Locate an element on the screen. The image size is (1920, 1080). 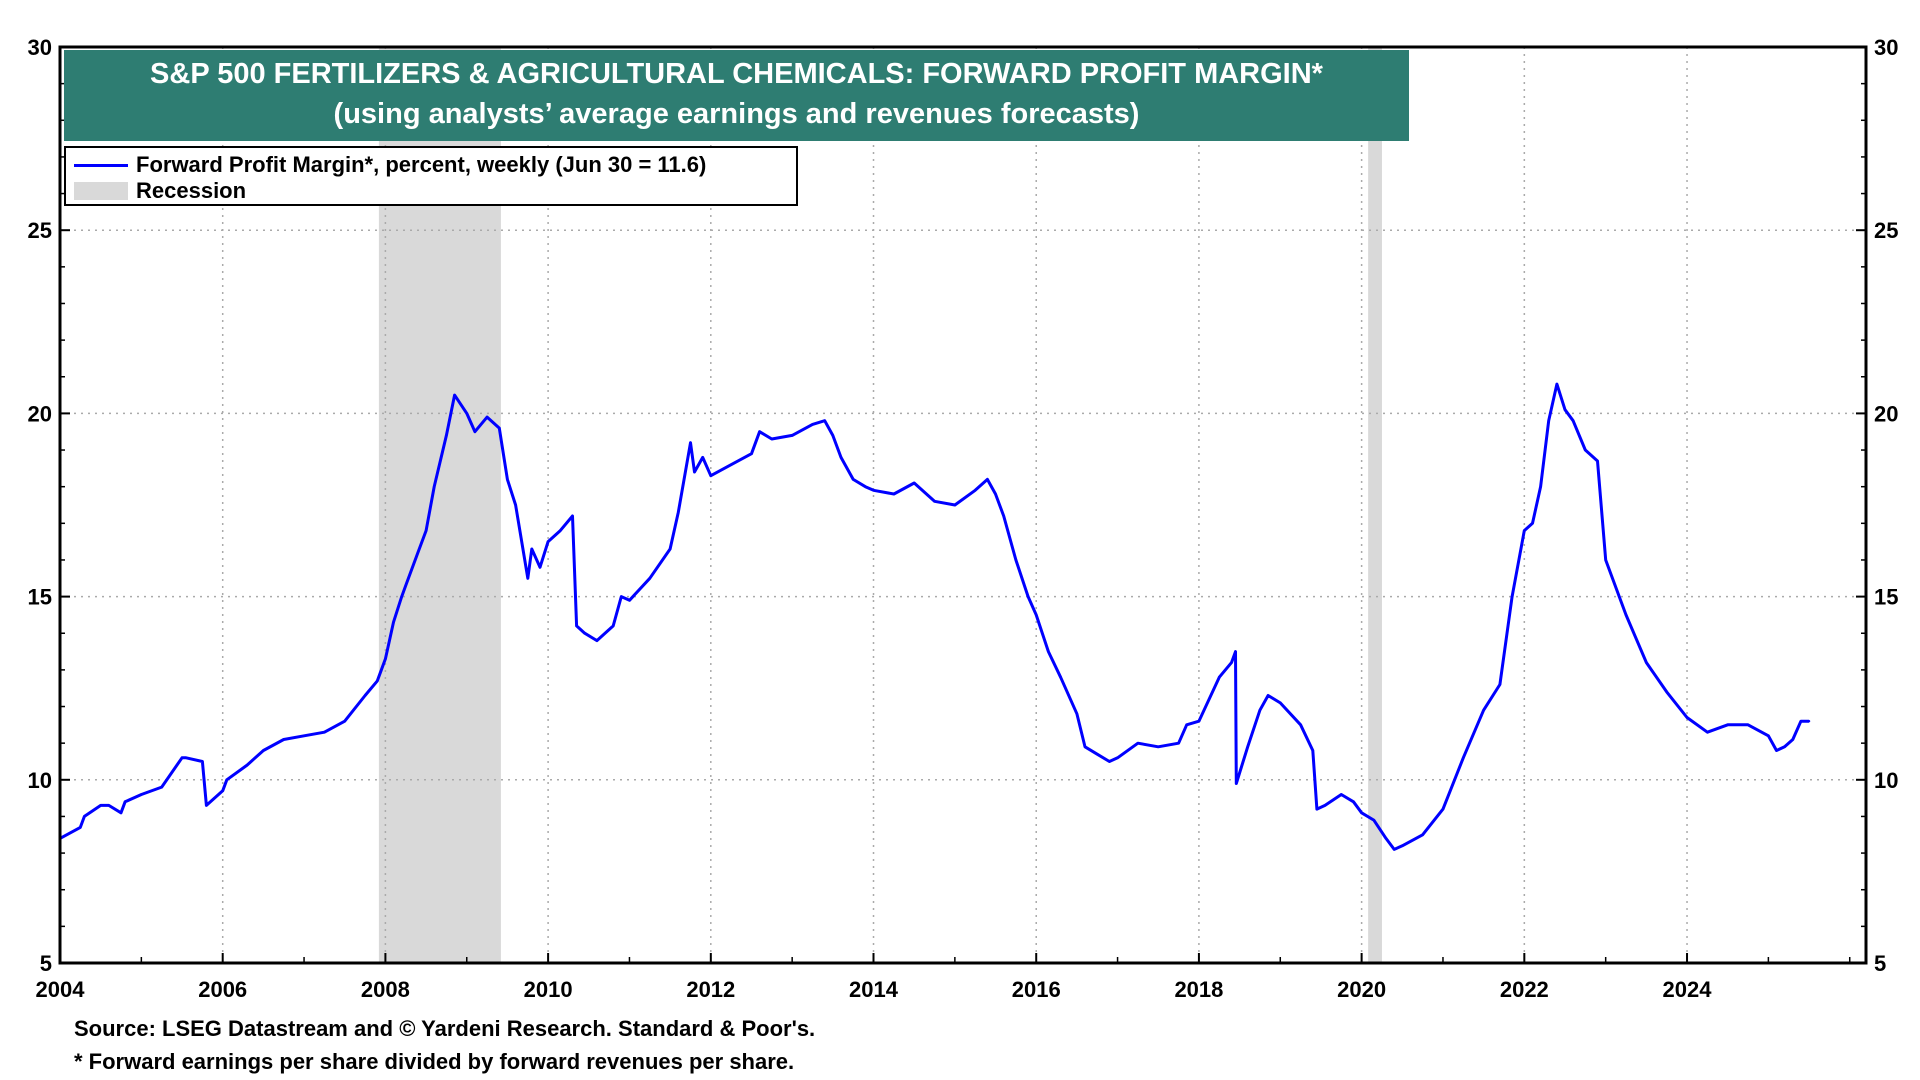
y-tick-label-left: 30 is located at coordinates (40, 47).